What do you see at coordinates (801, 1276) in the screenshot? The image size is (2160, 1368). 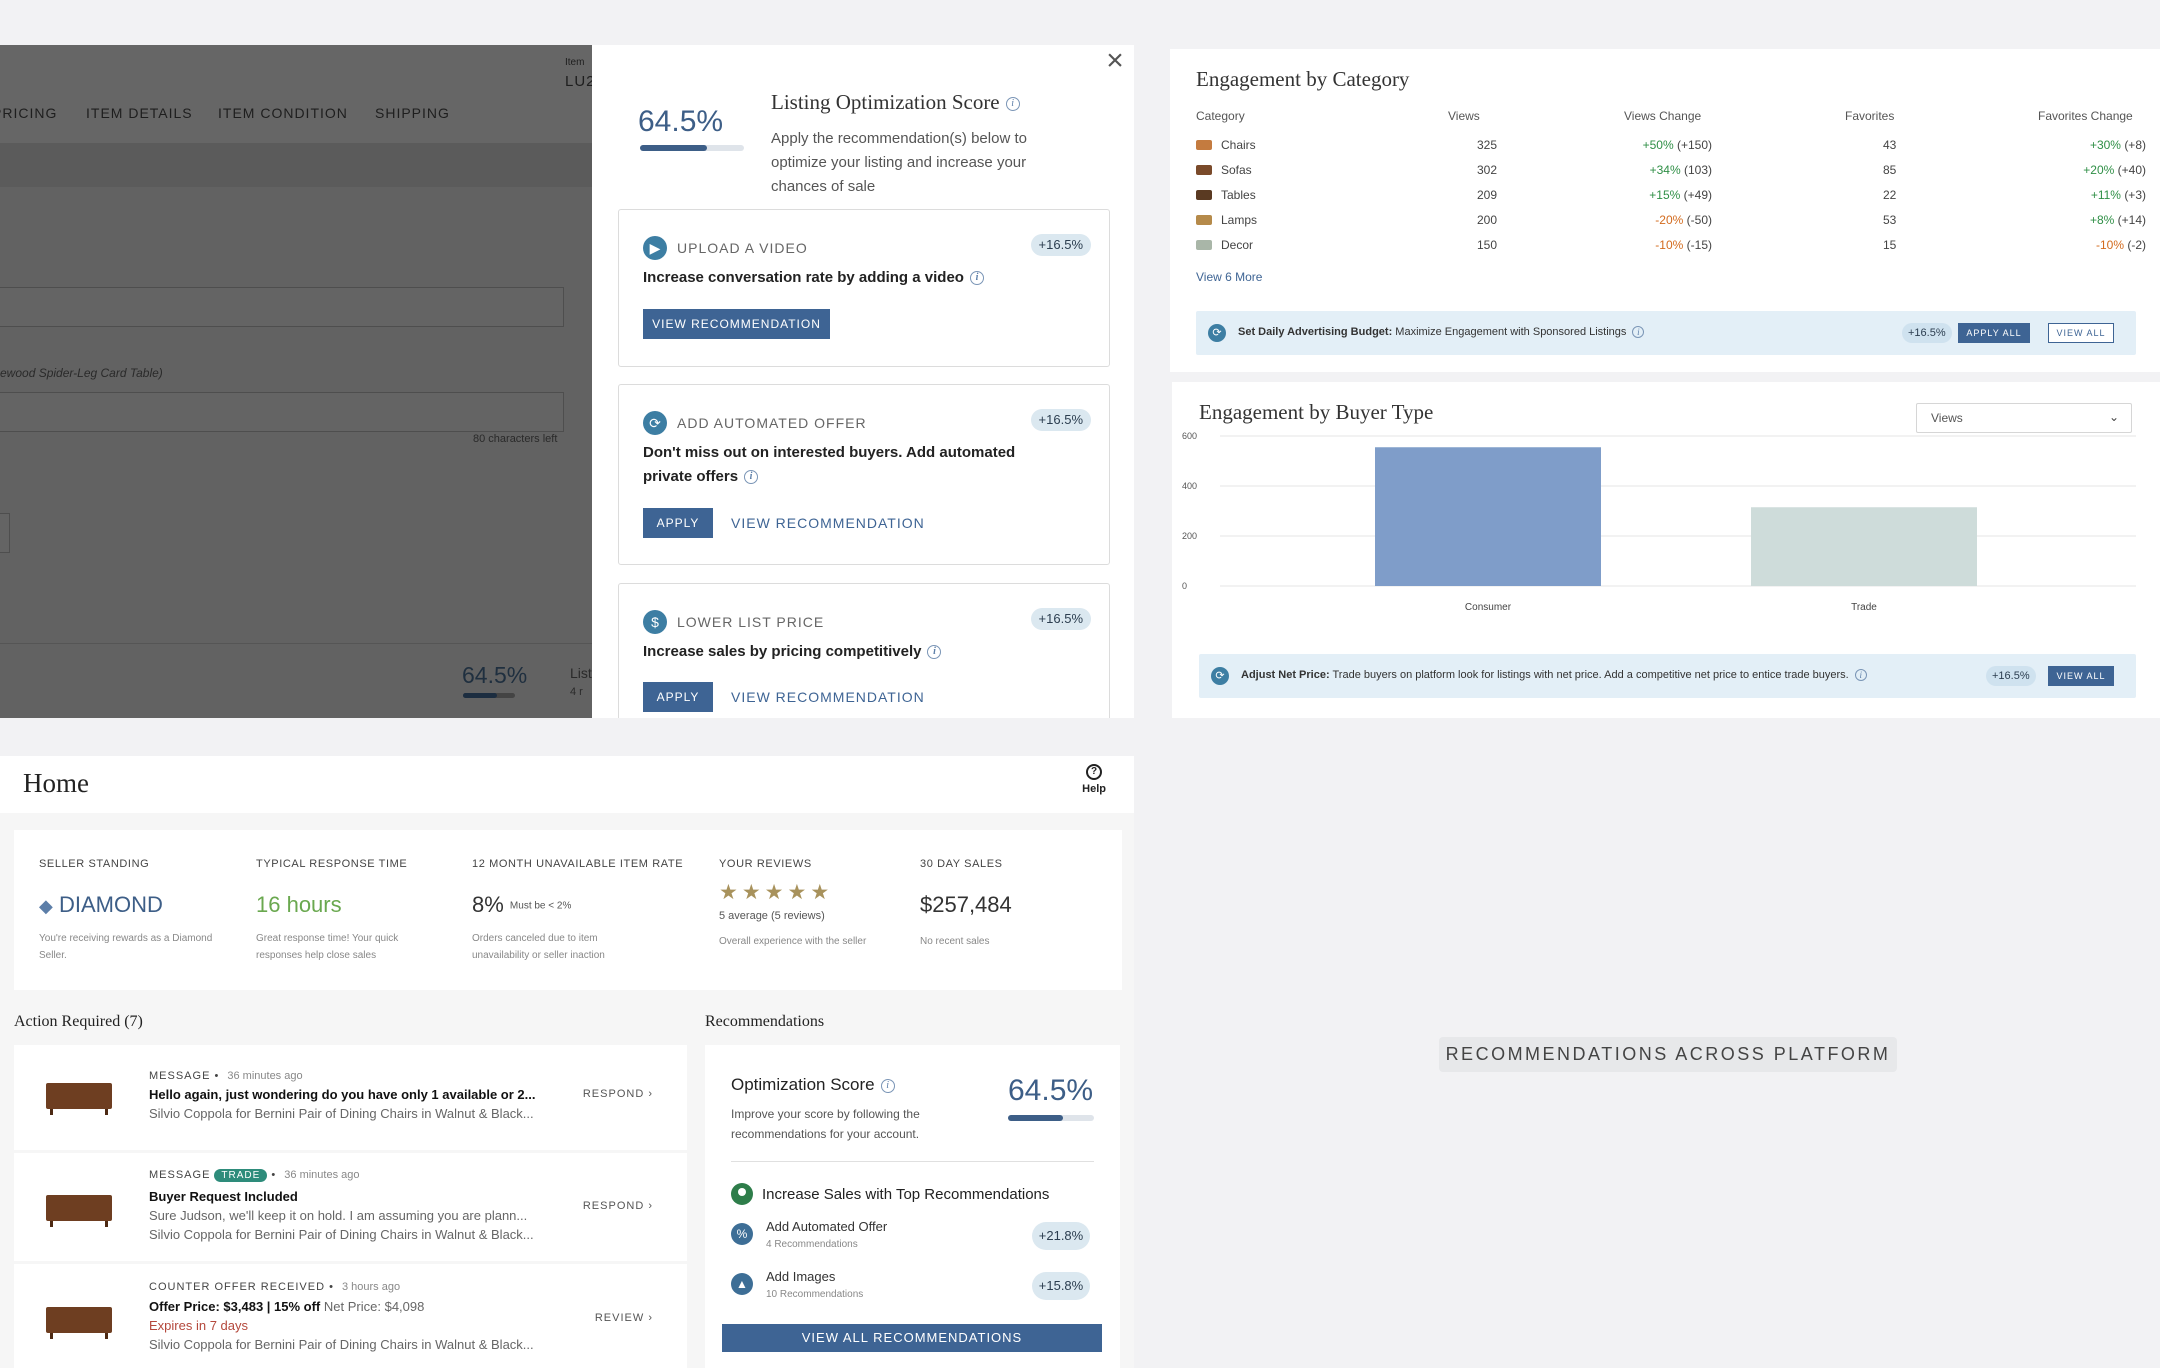 I see `recommendation-name: Add Images` at bounding box center [801, 1276].